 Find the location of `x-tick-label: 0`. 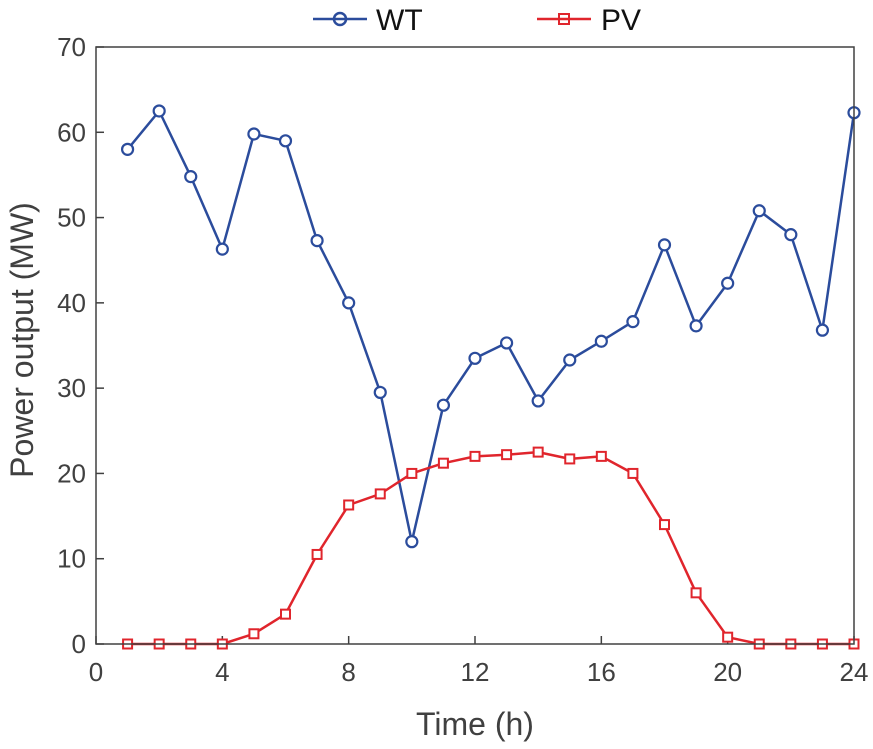

x-tick-label: 0 is located at coordinates (96, 672).